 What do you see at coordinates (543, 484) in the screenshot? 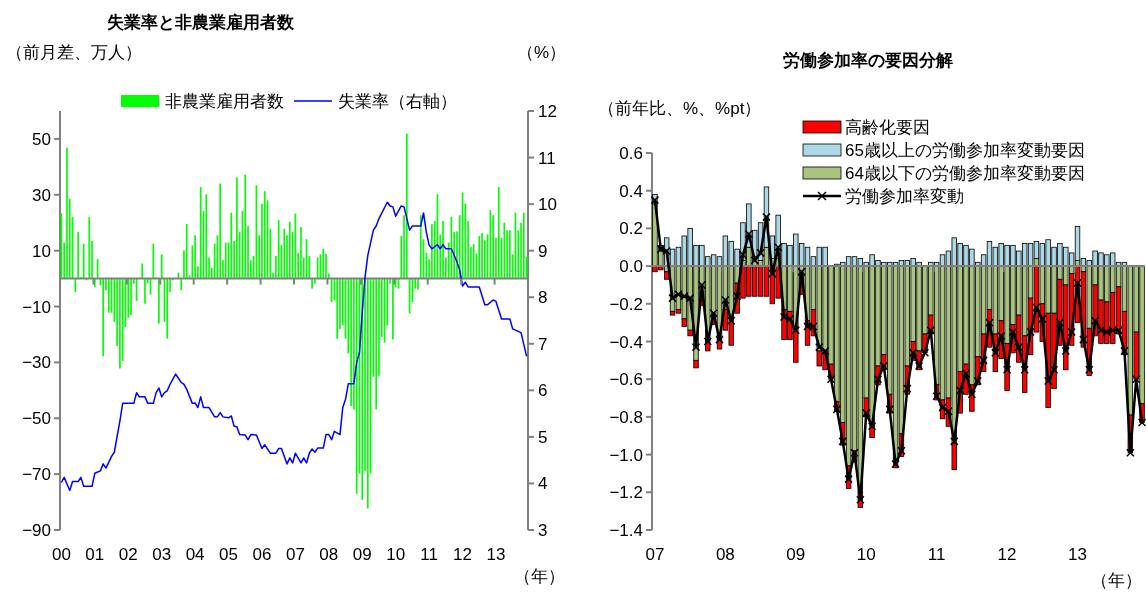
I see `y2tick: 4` at bounding box center [543, 484].